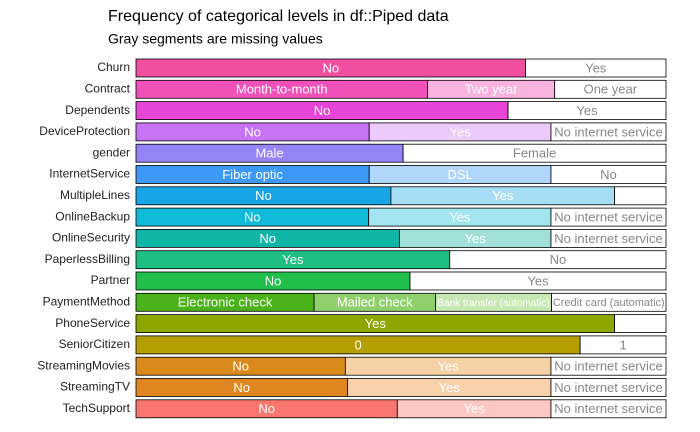 This screenshot has height=432, width=700. I want to click on segment-label: Male, so click(269, 153).